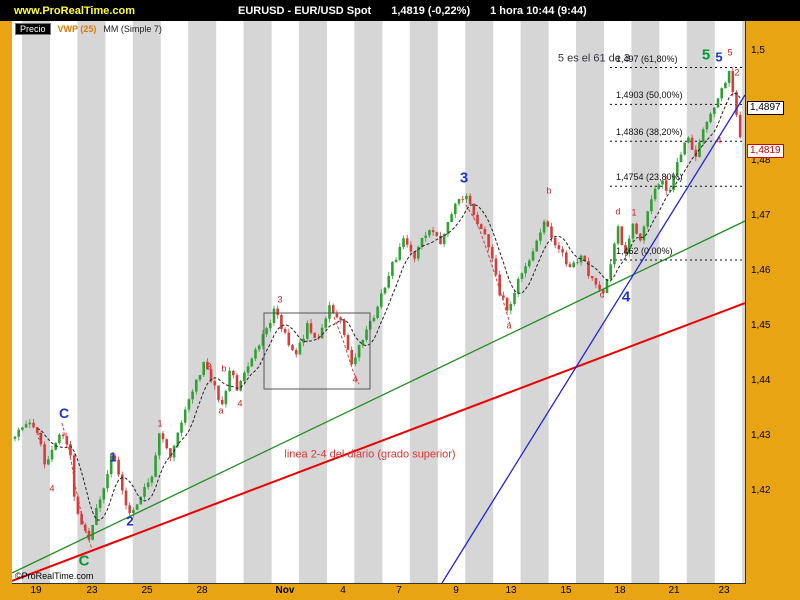 The width and height of the screenshot is (800, 600). Describe the element at coordinates (92, 590) in the screenshot. I see `time-axis-label: 23` at that location.